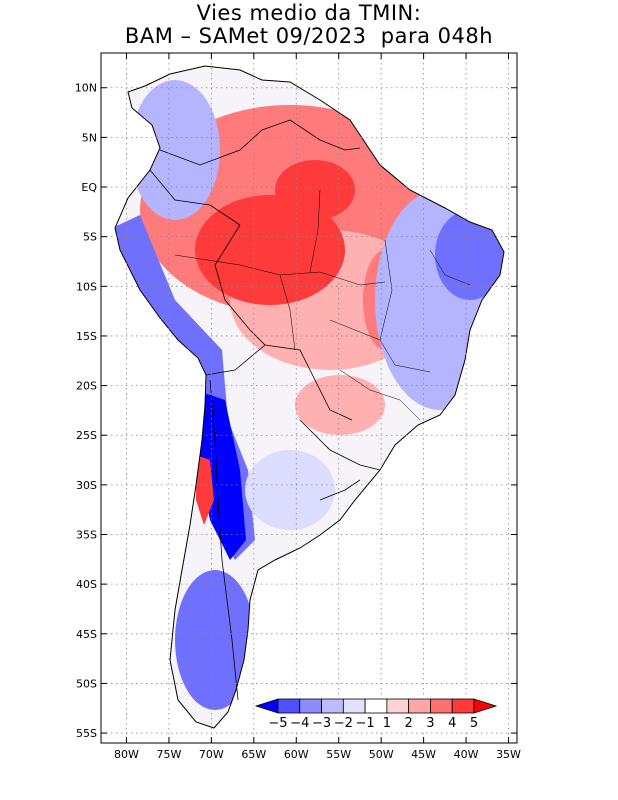  What do you see at coordinates (225, 142) in the screenshot?
I see `border-colombia-venezuela` at bounding box center [225, 142].